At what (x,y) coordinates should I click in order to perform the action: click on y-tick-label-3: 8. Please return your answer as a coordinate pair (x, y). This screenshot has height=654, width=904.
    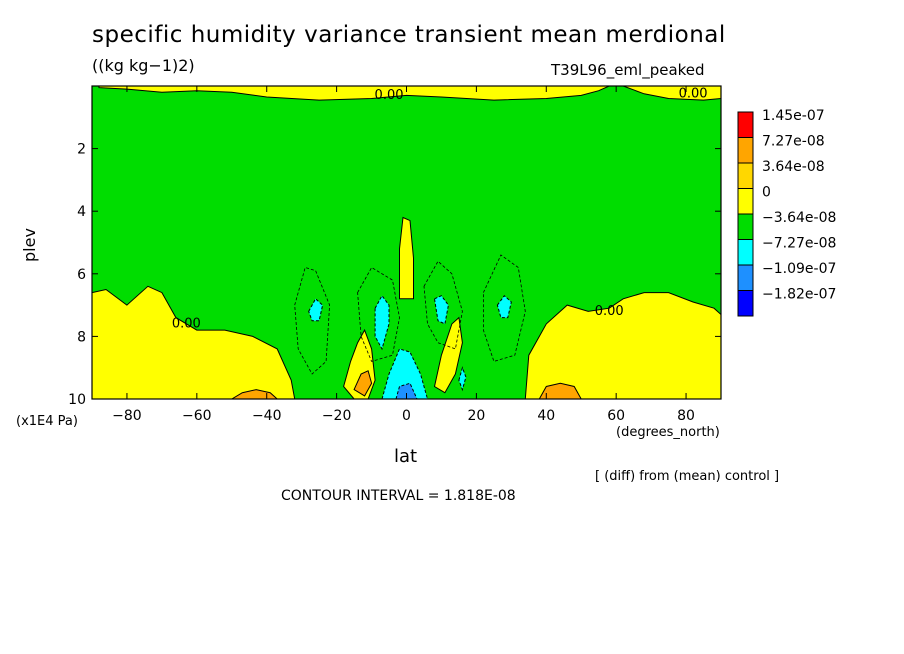
    Looking at the image, I should click on (81, 337).